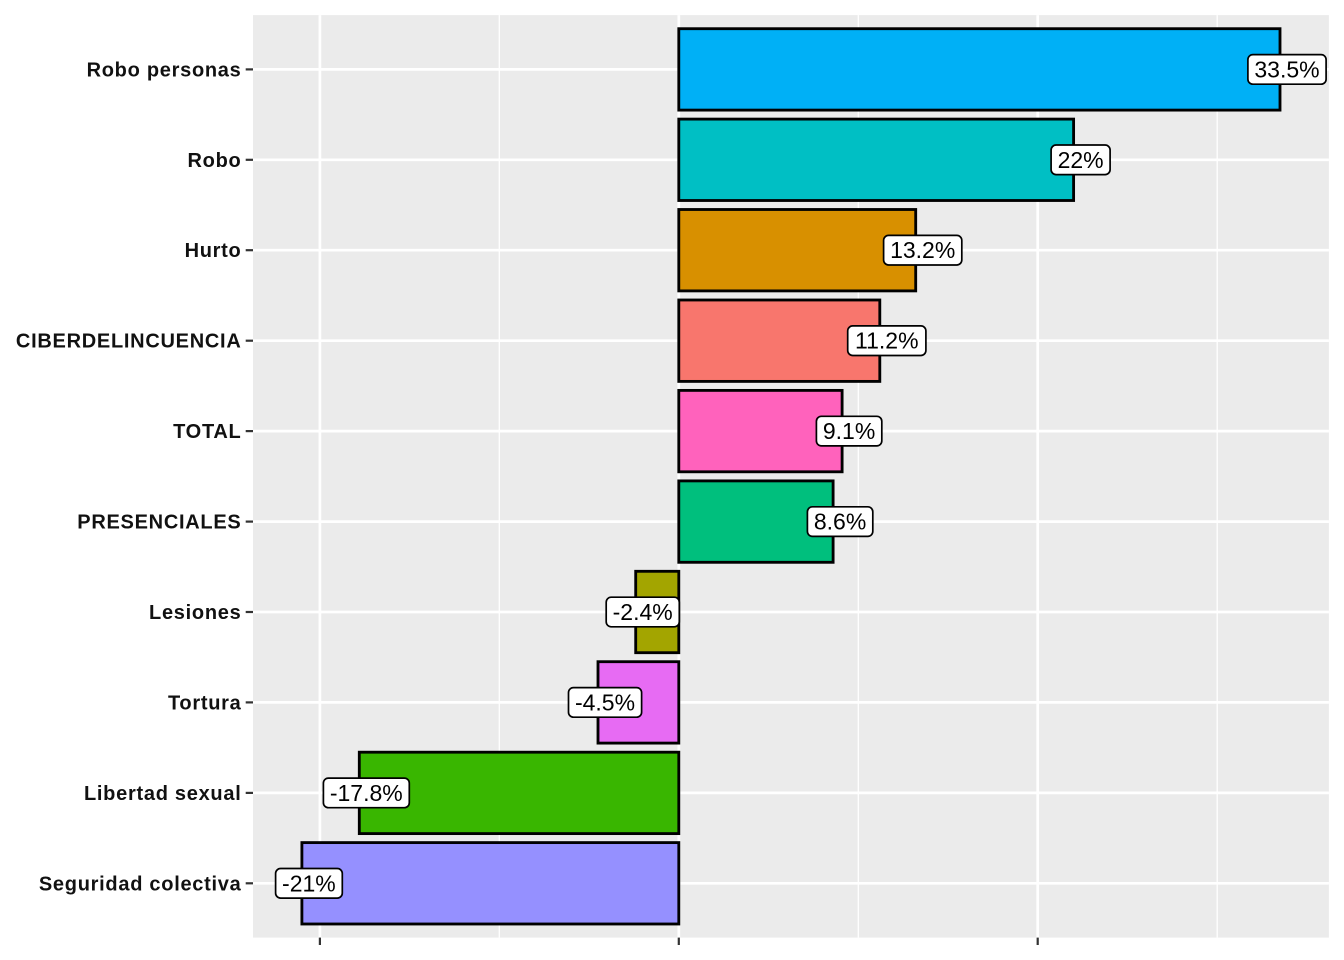  Describe the element at coordinates (922, 250) in the screenshot. I see `svg-text: 13.2%` at that location.